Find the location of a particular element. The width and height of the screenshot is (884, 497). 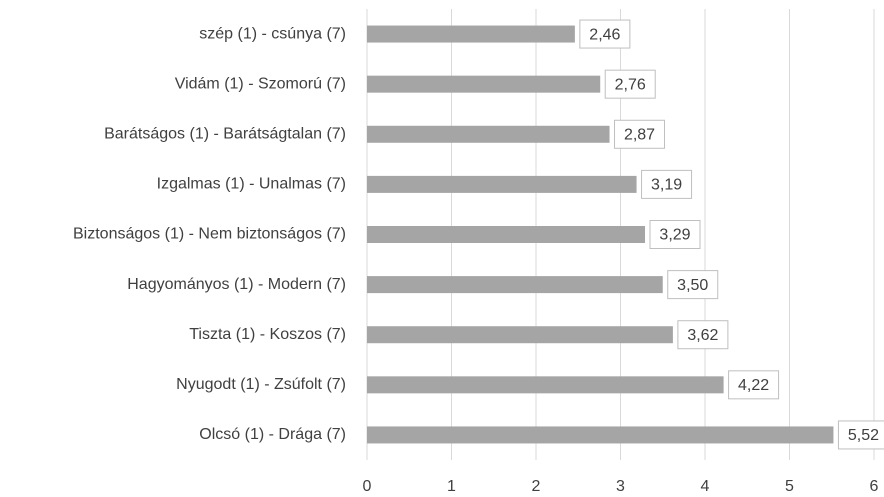

value-label: 2,46 is located at coordinates (604, 34).